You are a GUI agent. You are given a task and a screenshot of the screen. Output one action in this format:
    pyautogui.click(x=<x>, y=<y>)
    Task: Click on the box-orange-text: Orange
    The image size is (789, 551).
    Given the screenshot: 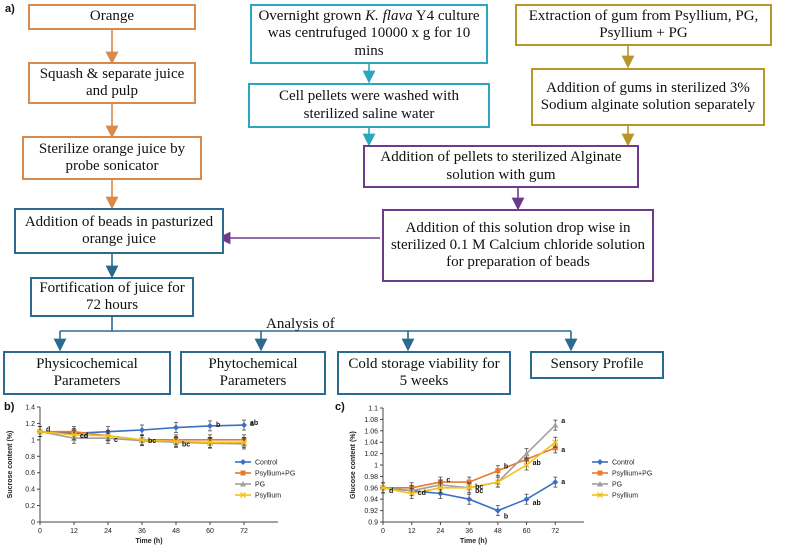 What is the action you would take?
    pyautogui.click(x=112, y=16)
    